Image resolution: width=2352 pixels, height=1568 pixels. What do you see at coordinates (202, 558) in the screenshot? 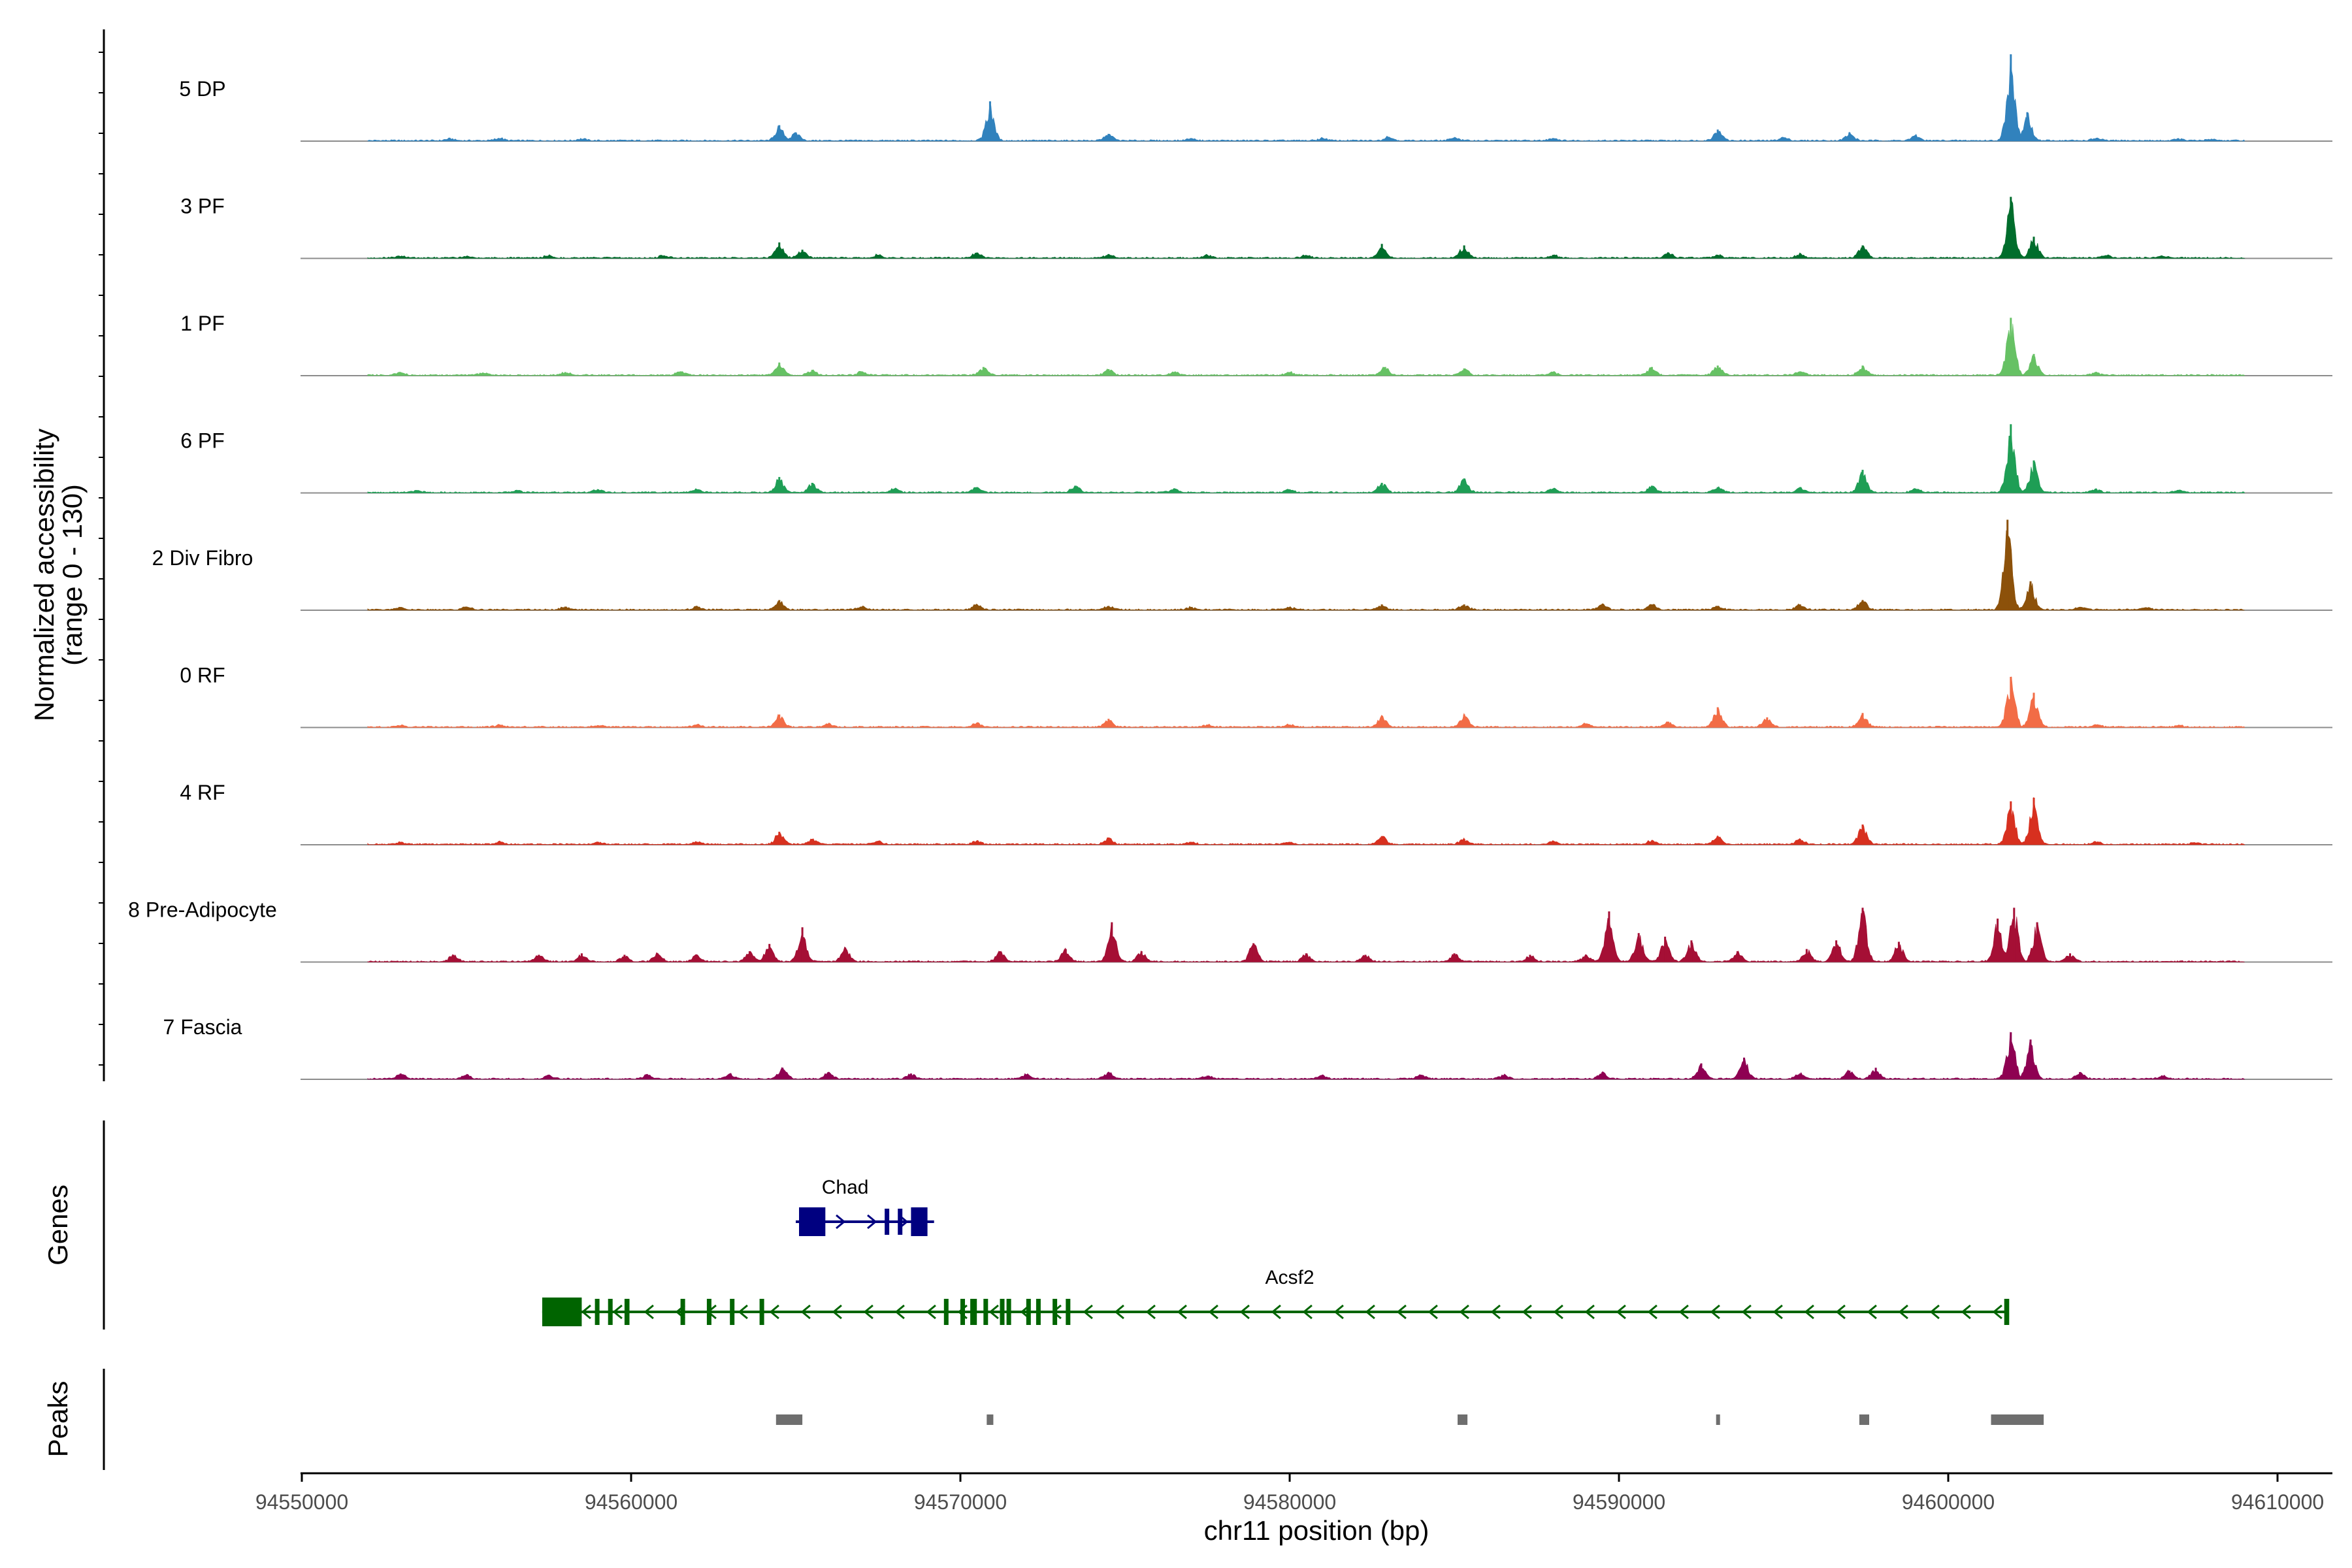
I see `track-label: 2 Div Fibro` at bounding box center [202, 558].